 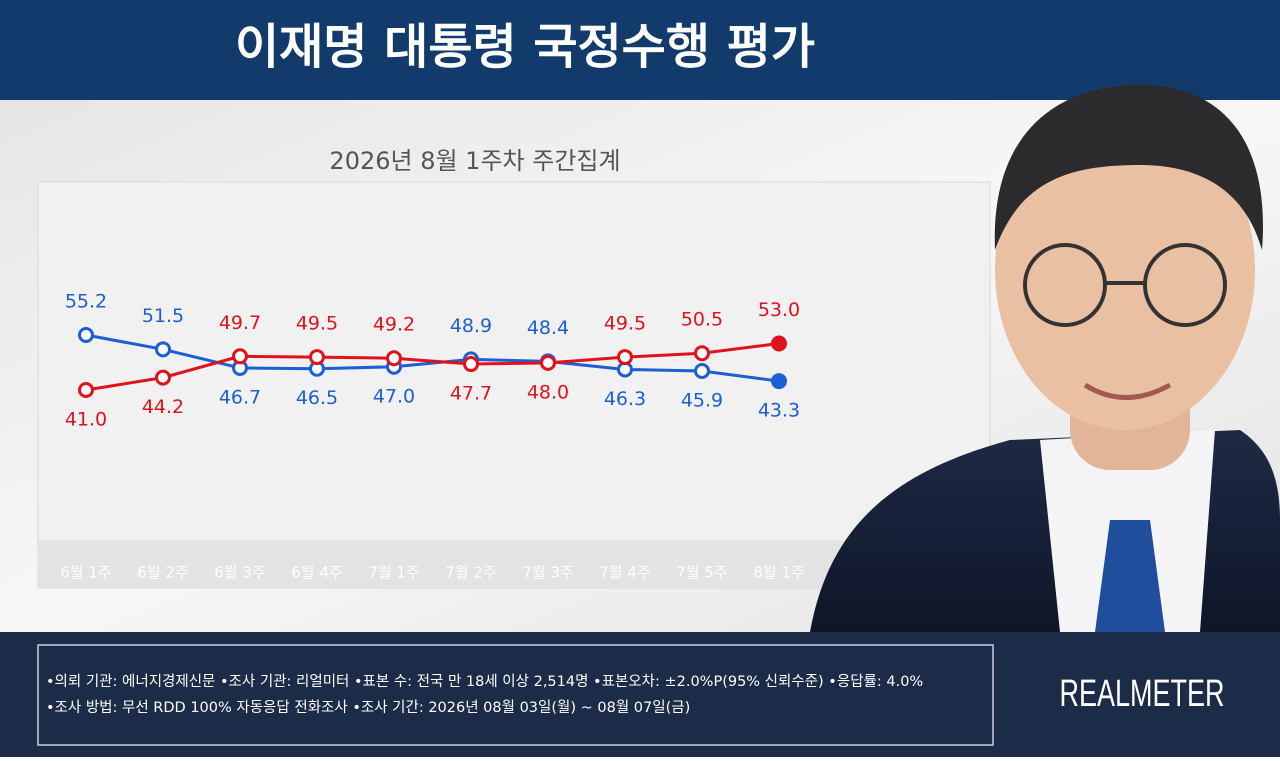 I want to click on x-tick-label: 7월 5주, so click(x=701, y=573).